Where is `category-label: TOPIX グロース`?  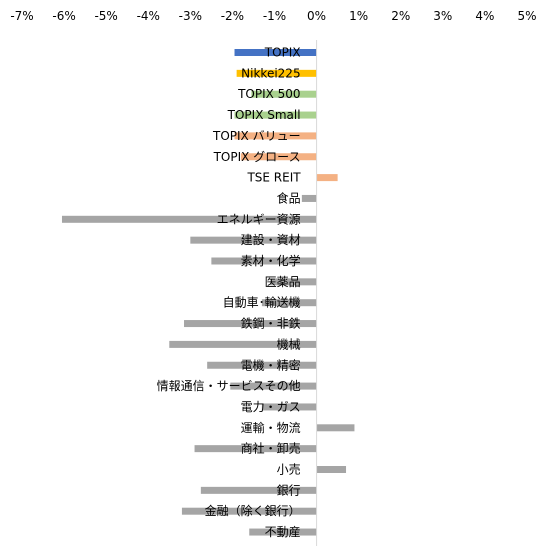 category-label: TOPIX グロース is located at coordinates (257, 157).